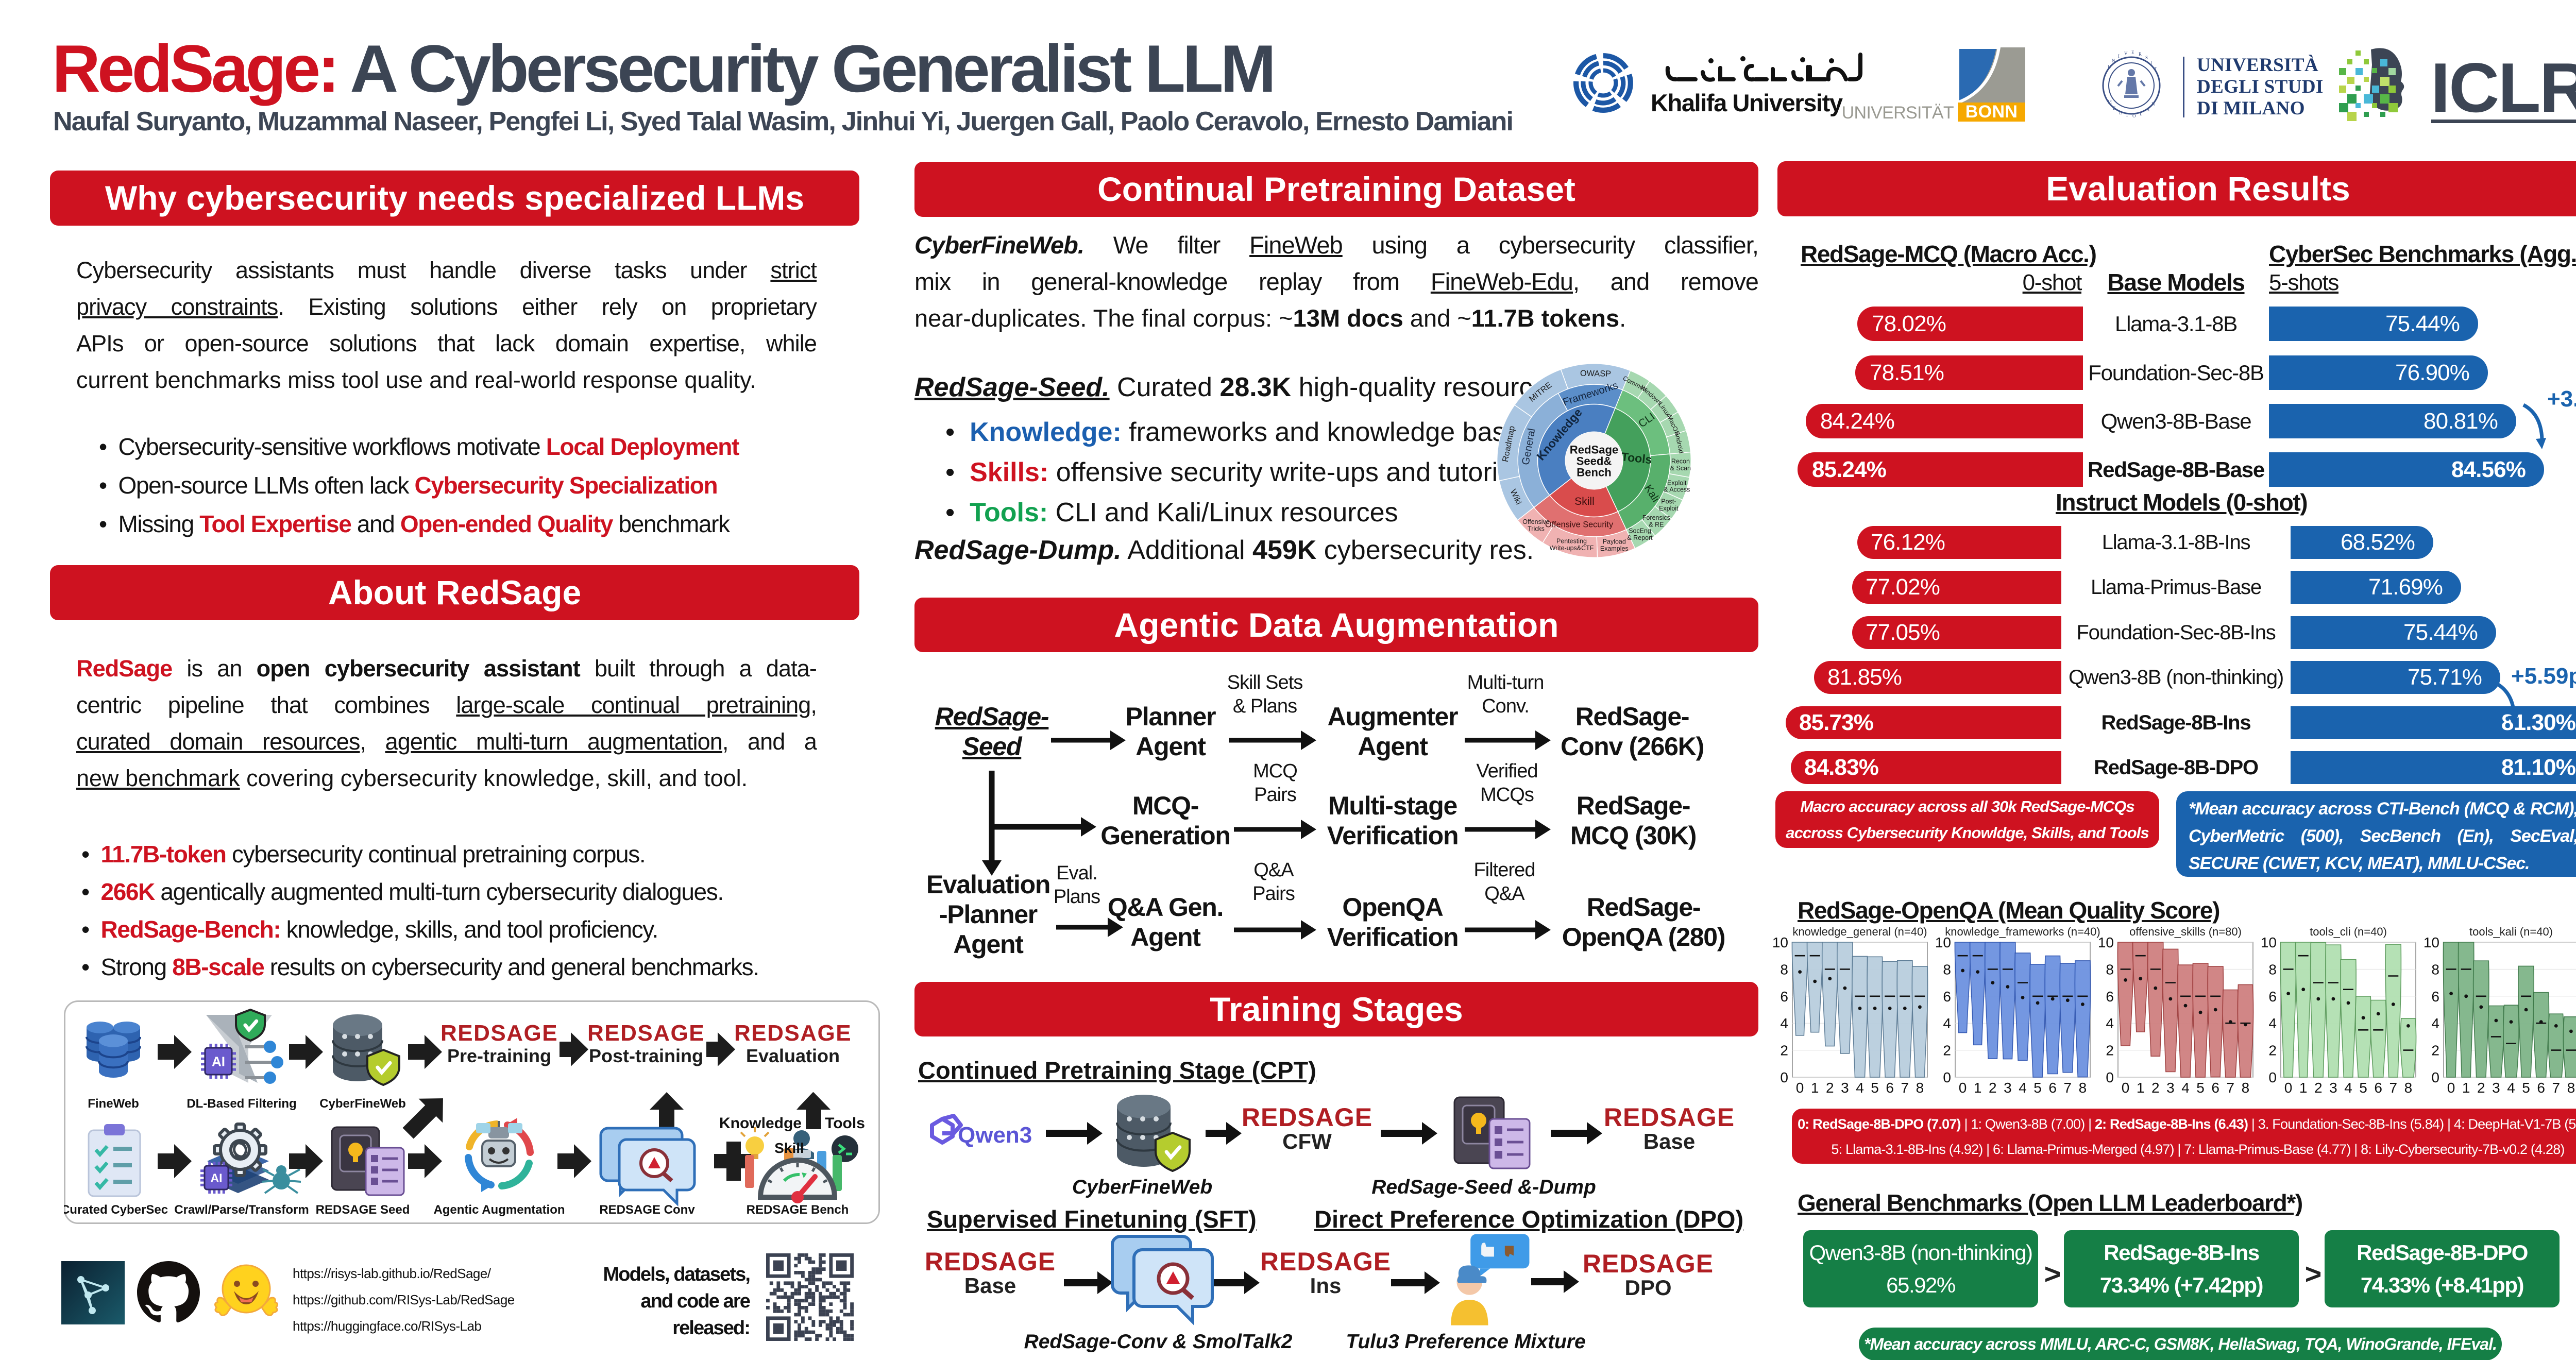  What do you see at coordinates (995, 1135) in the screenshot?
I see `svg-text: Qwen3` at bounding box center [995, 1135].